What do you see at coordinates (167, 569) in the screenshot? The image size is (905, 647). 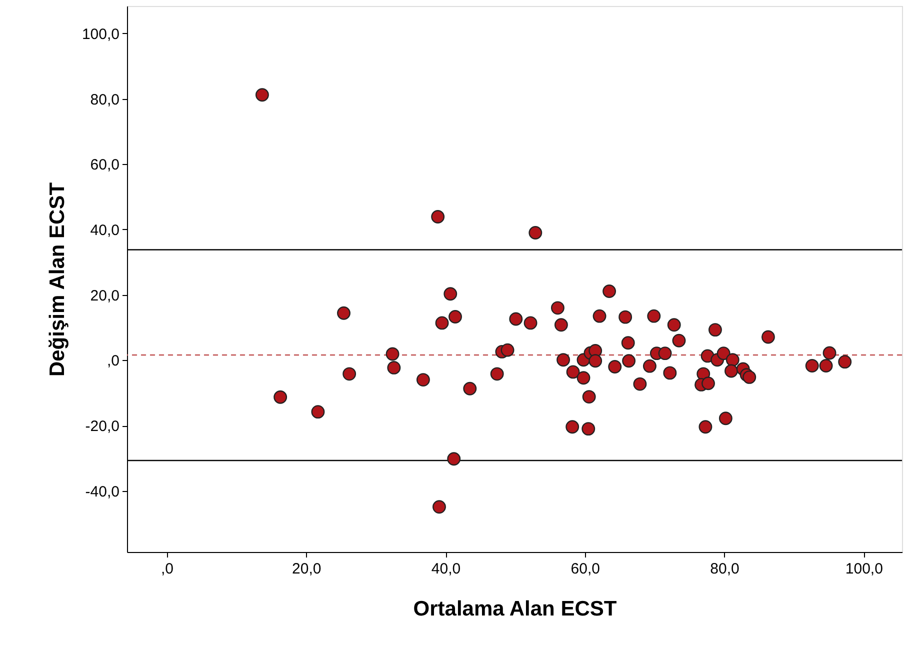 I see `x-tick-label: ,0` at bounding box center [167, 569].